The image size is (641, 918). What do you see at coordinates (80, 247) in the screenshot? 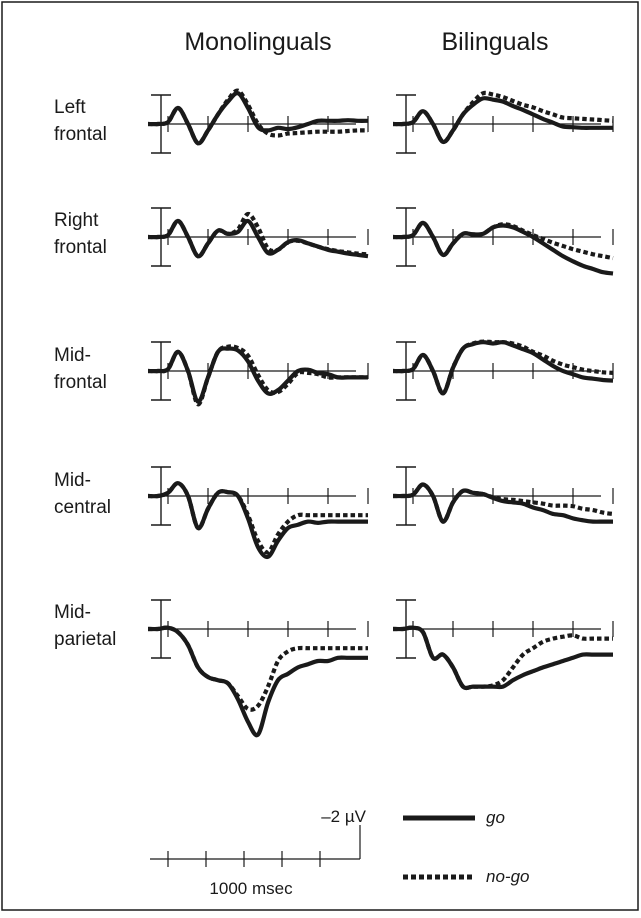
I see `row-label-right-frontal-line2: frontal` at bounding box center [80, 247].